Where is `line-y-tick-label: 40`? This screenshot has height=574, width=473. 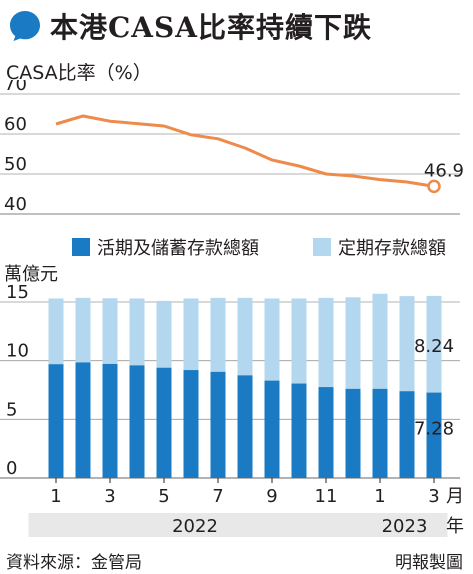
line-y-tick-label: 40 is located at coordinates (15, 204).